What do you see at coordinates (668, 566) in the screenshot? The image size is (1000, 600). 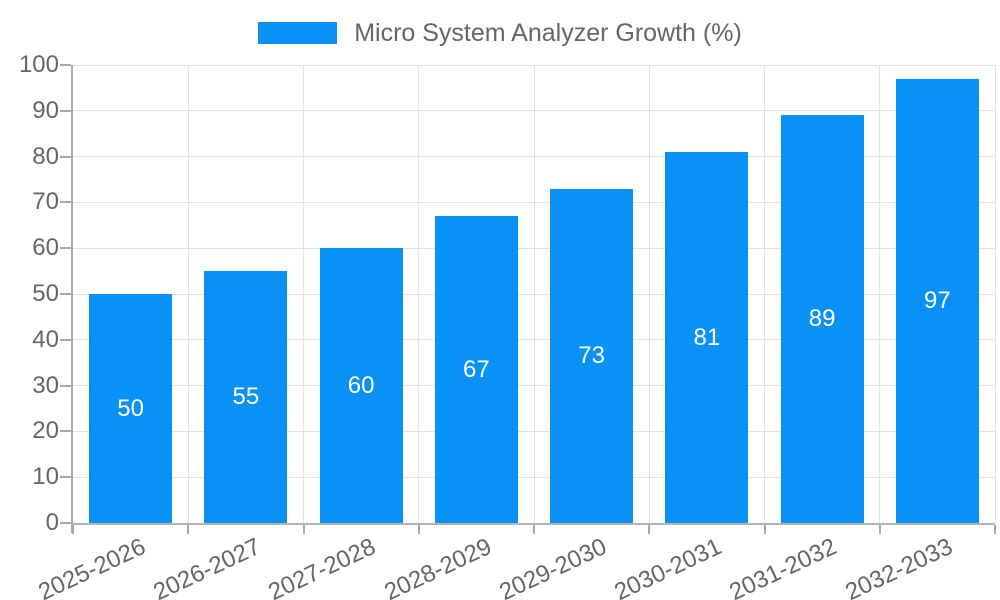 I see `x-tick-label: 2030-2031` at bounding box center [668, 566].